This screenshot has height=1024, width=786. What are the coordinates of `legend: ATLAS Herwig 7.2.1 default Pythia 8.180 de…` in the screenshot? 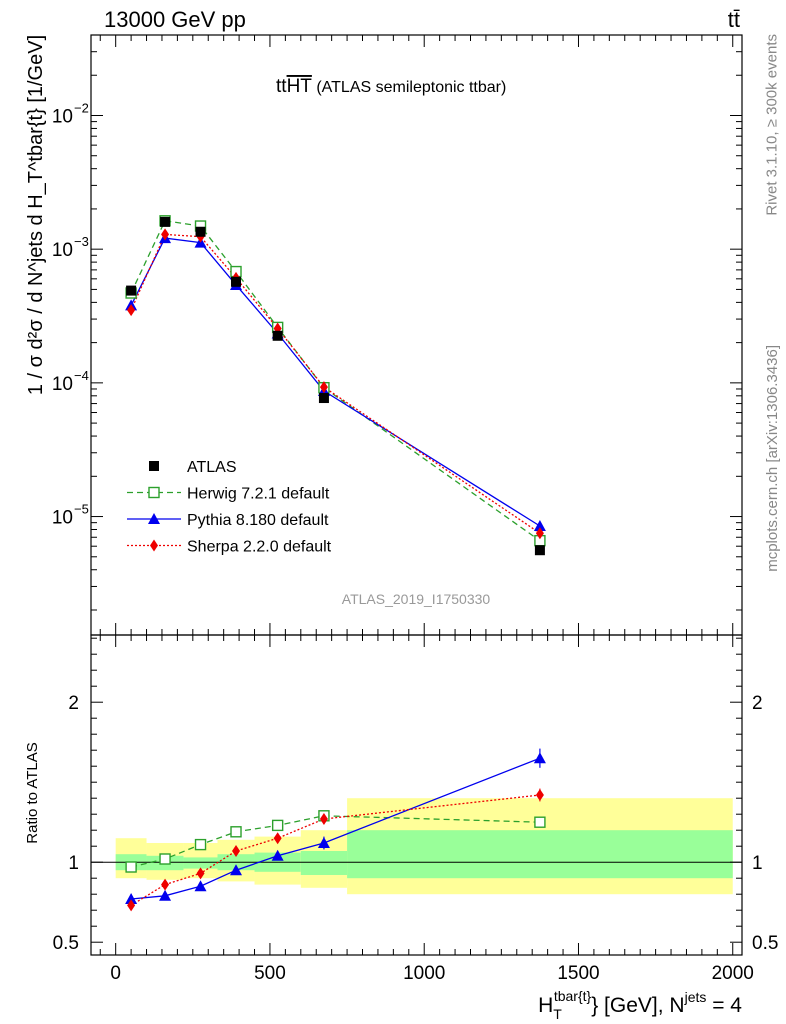 It's located at (229, 507).